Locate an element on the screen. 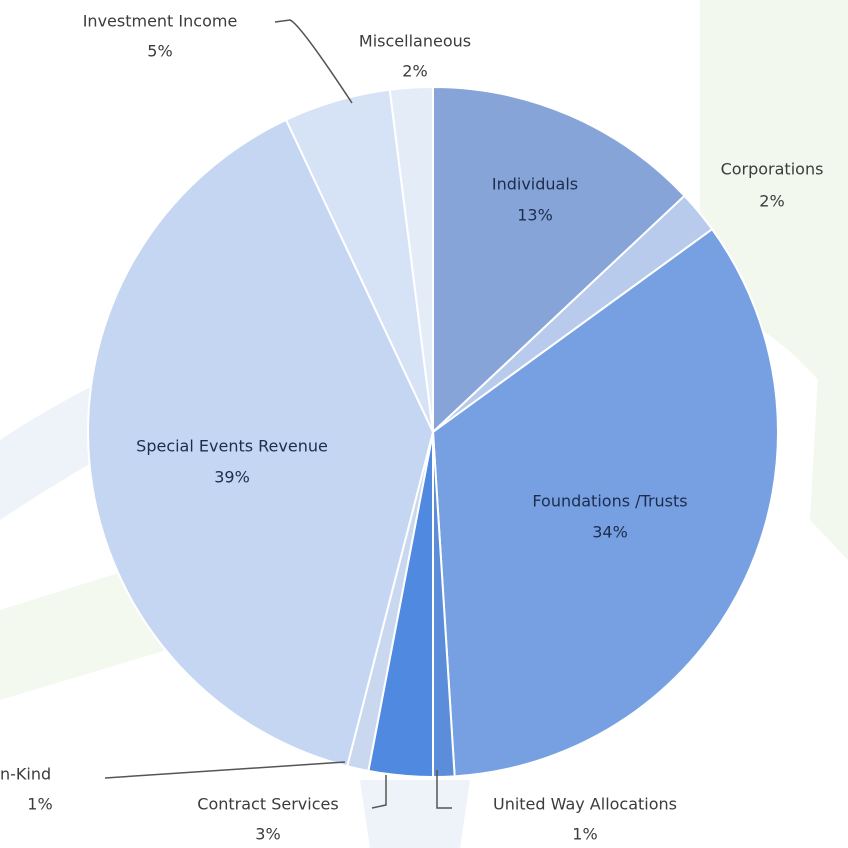 The height and width of the screenshot is (848, 848). slice-label: Contract Services is located at coordinates (267, 804).